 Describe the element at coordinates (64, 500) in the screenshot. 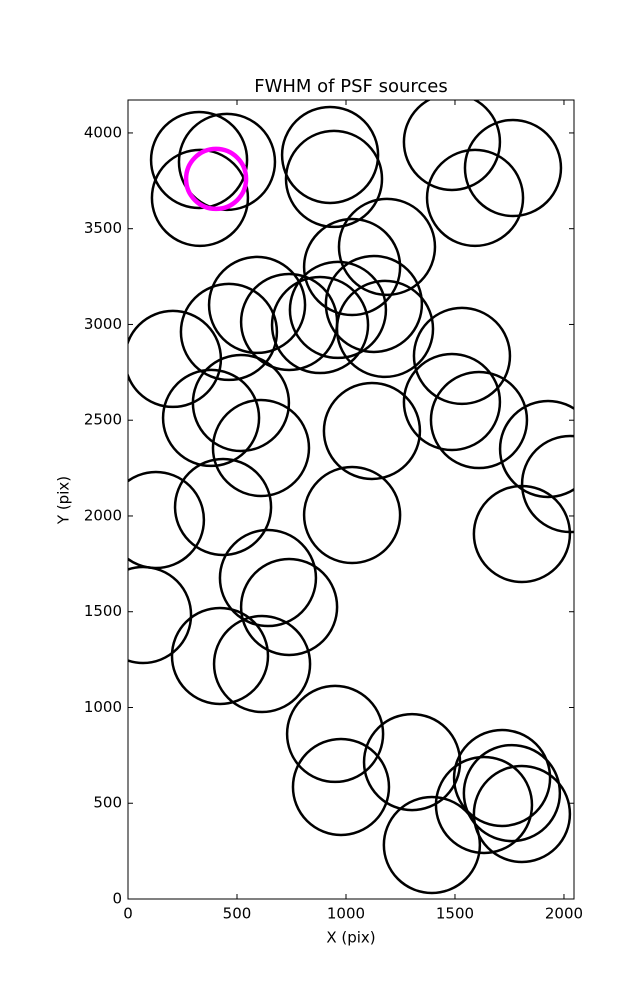

I see `y-axis-label: Y (pix)` at that location.